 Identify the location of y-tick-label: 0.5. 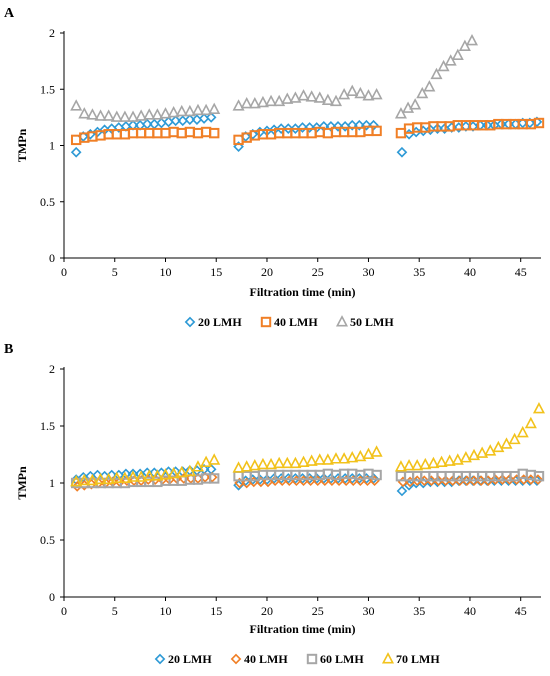
(47, 202).